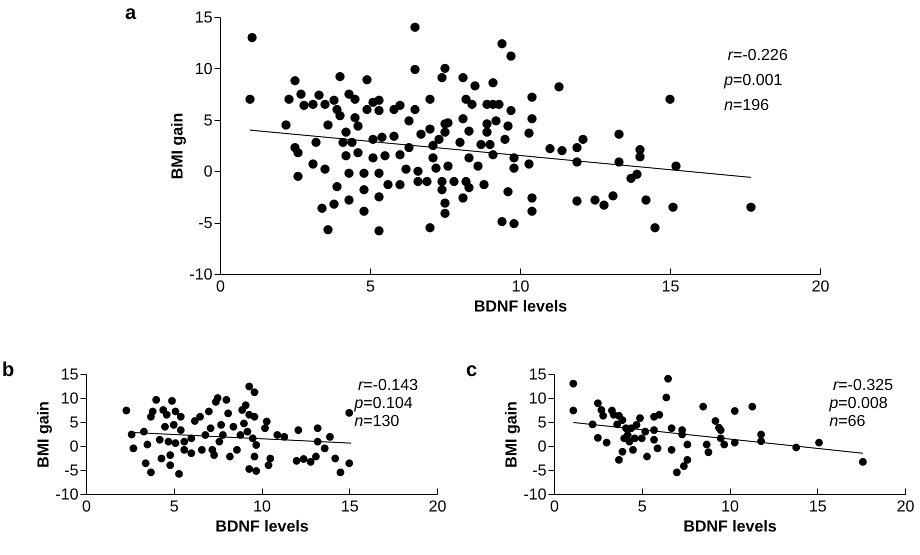 The image size is (920, 555). What do you see at coordinates (131, 13) in the screenshot?
I see `chart-title: a` at bounding box center [131, 13].